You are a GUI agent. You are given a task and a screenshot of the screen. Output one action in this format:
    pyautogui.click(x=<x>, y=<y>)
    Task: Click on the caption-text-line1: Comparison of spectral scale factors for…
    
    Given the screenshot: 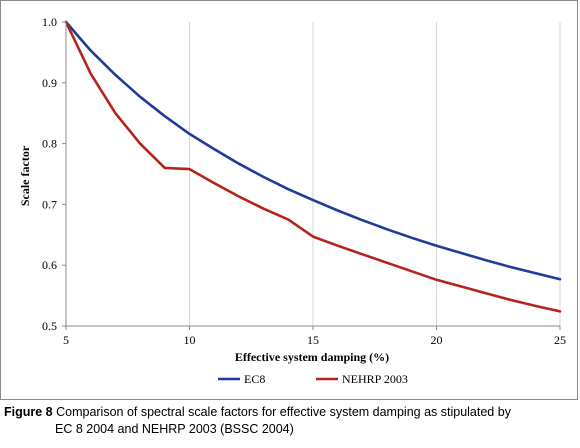 What is the action you would take?
    pyautogui.click(x=281, y=412)
    